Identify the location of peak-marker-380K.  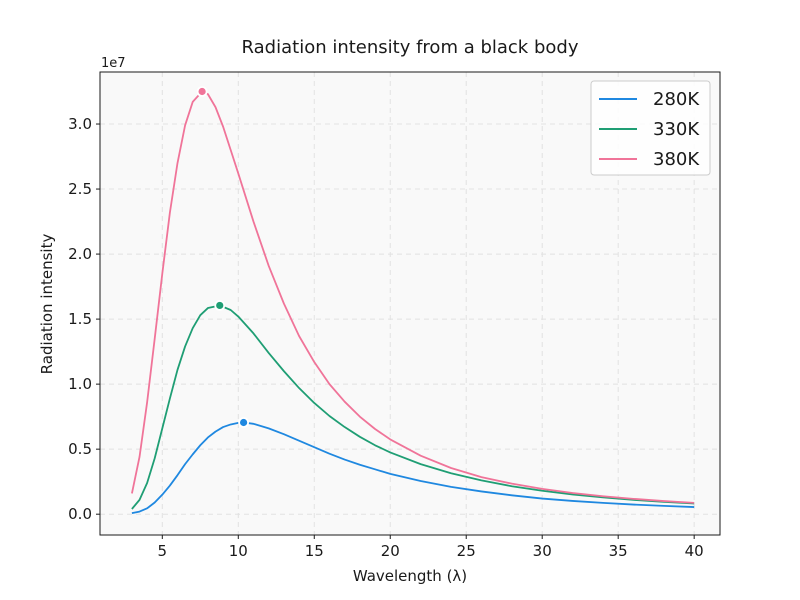
(202, 91).